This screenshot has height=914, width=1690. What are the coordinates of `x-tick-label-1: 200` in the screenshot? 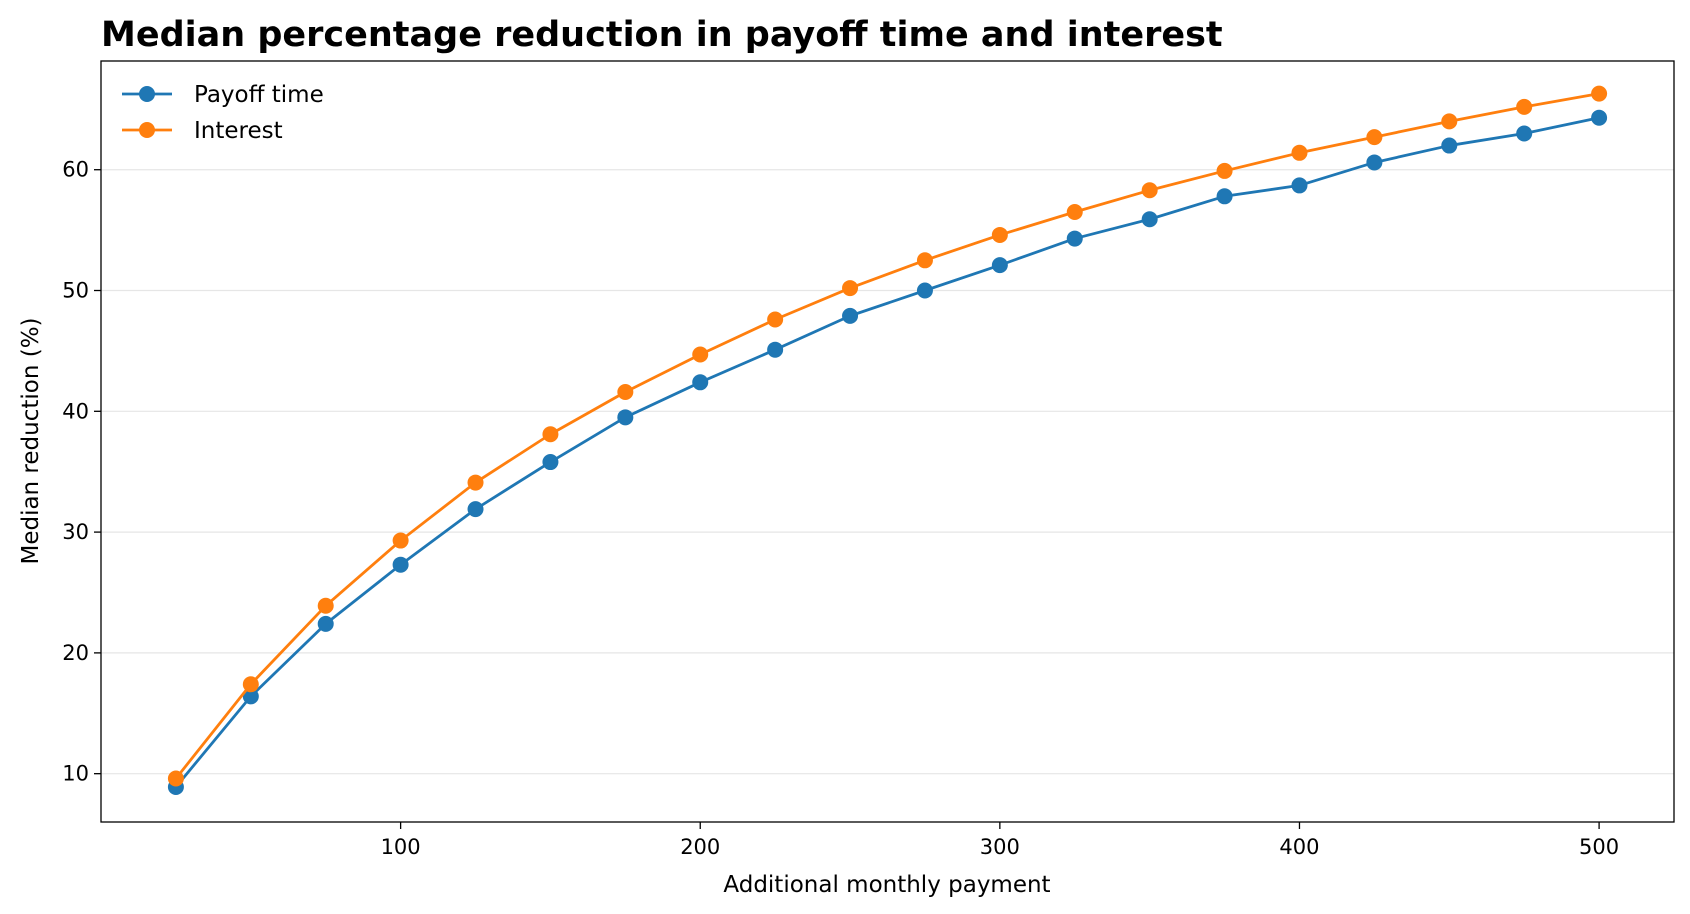 It's located at (700, 847).